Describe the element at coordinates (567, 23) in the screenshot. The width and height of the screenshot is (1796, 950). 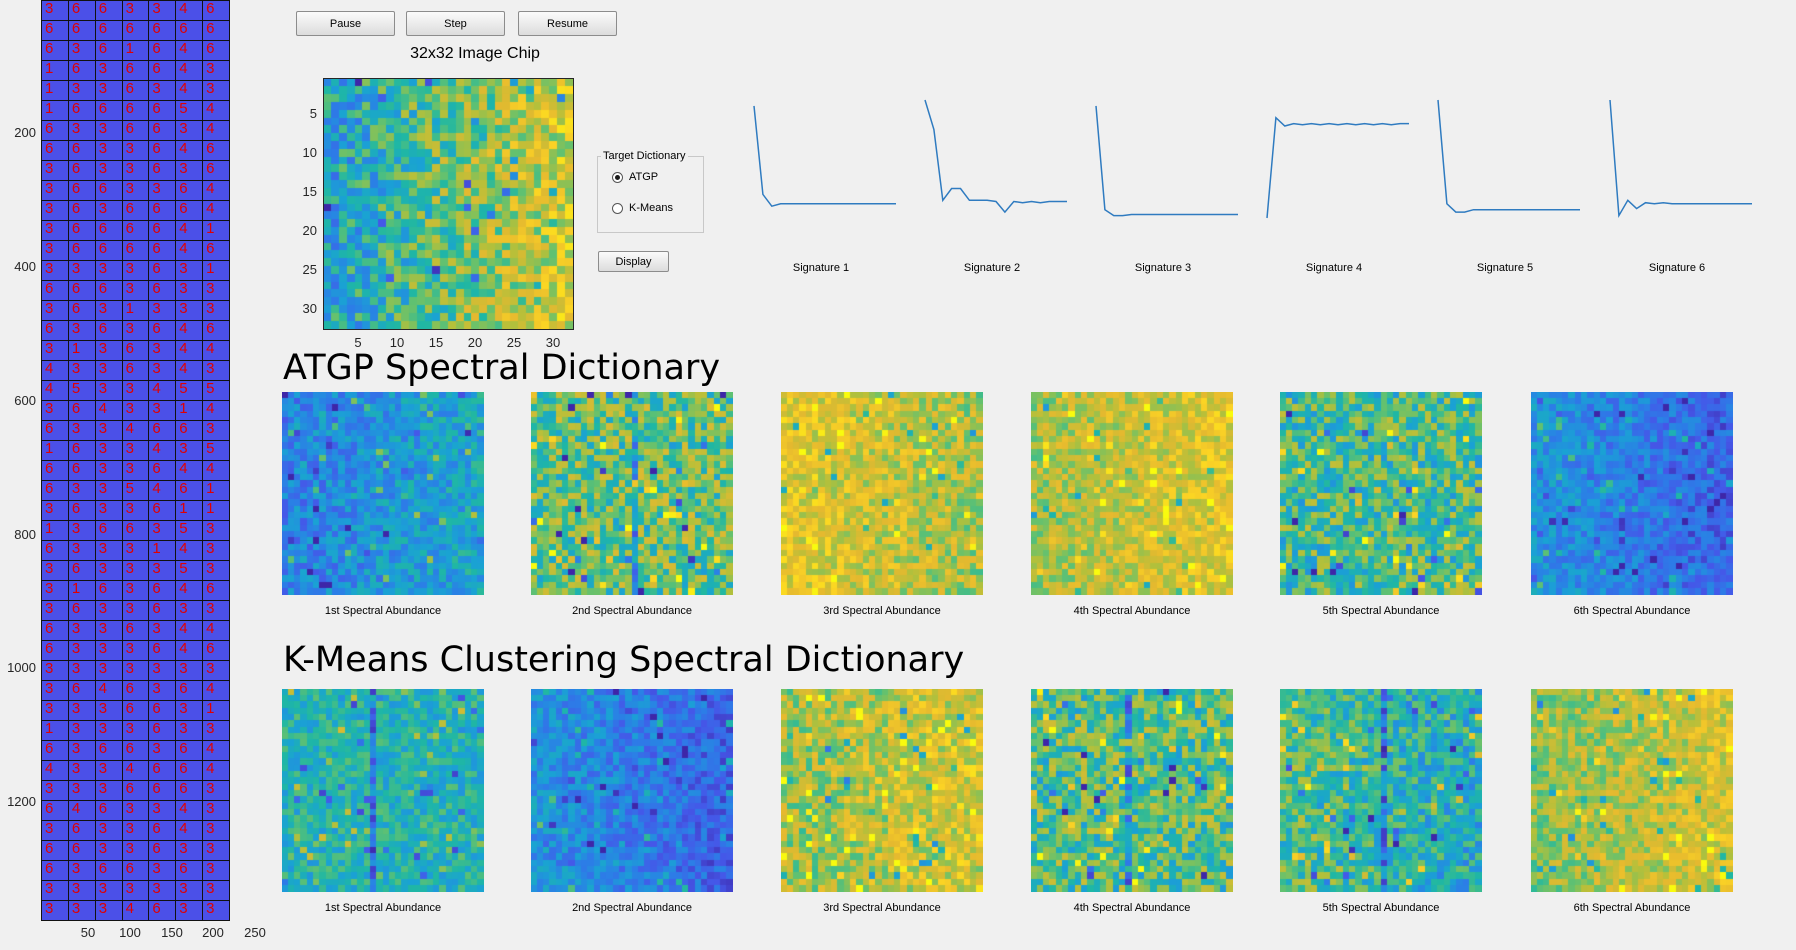
I see `resume-button: Resume` at that location.